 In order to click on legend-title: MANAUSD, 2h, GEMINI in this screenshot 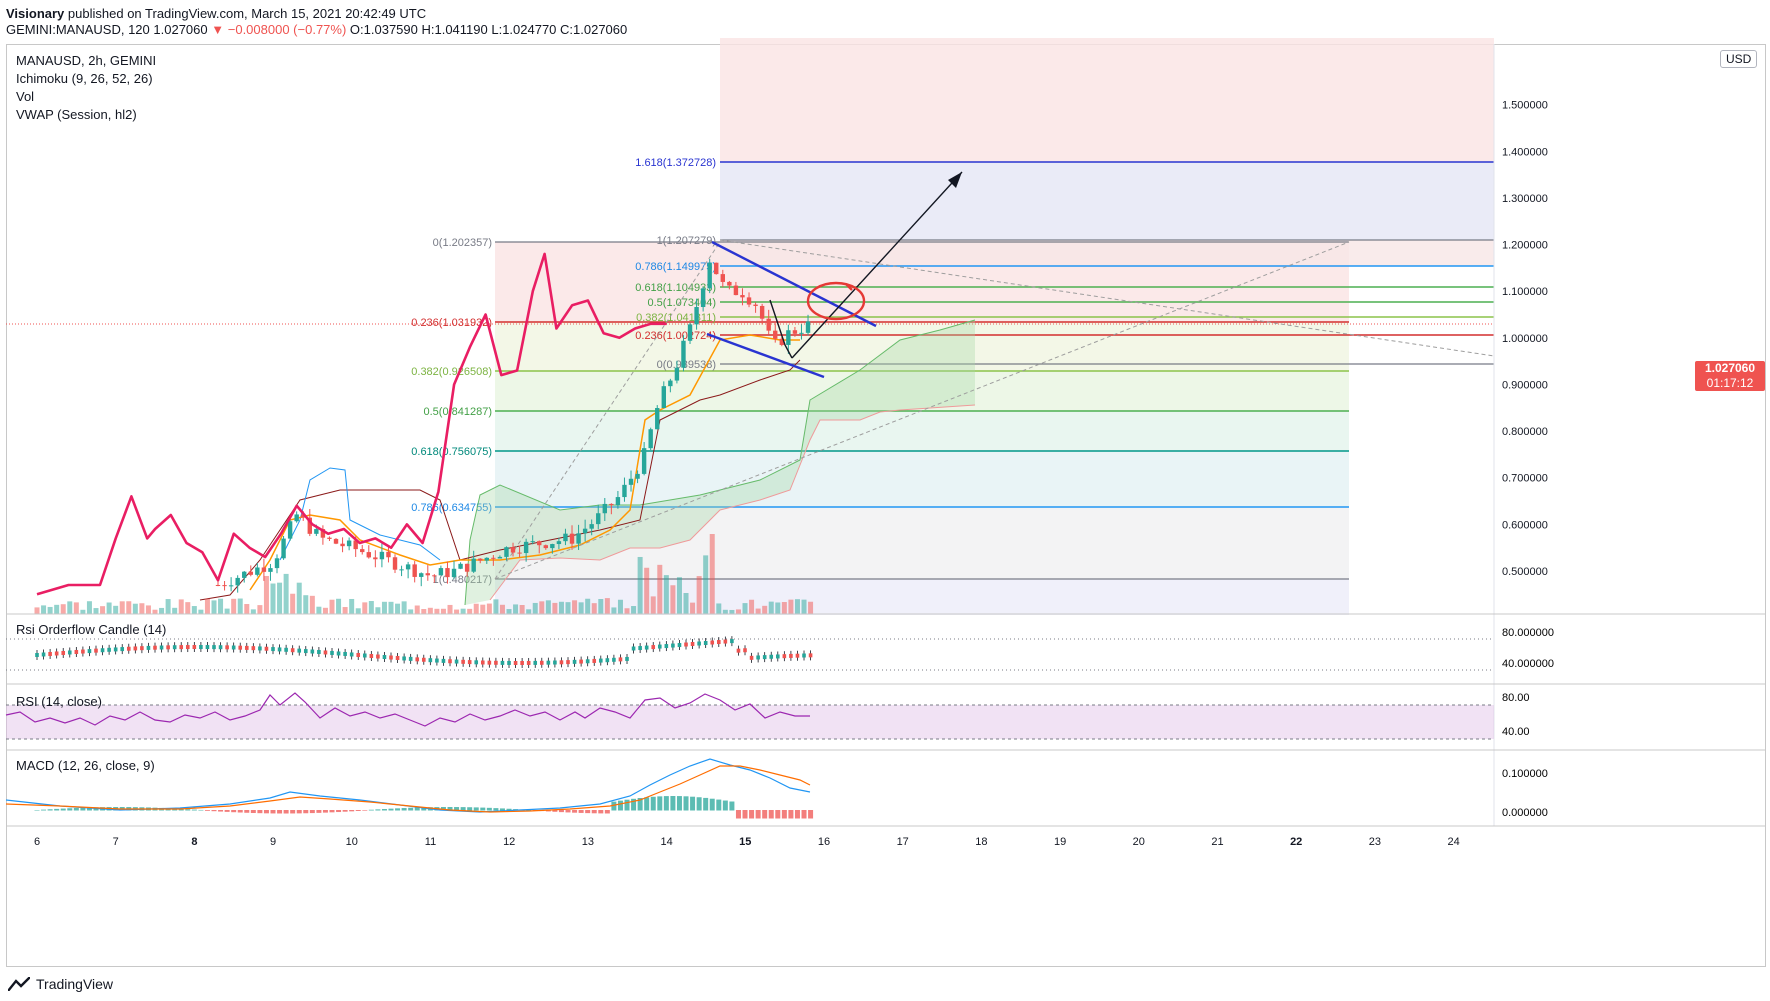, I will do `click(86, 60)`.